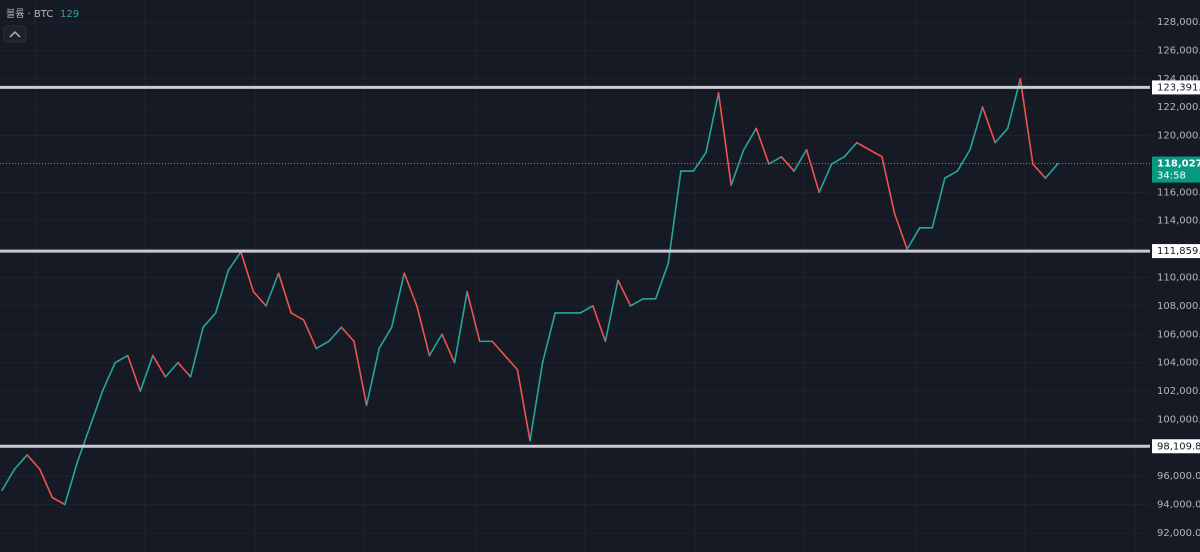  I want to click on y-tick-label: 110,000.0, so click(1178, 277).